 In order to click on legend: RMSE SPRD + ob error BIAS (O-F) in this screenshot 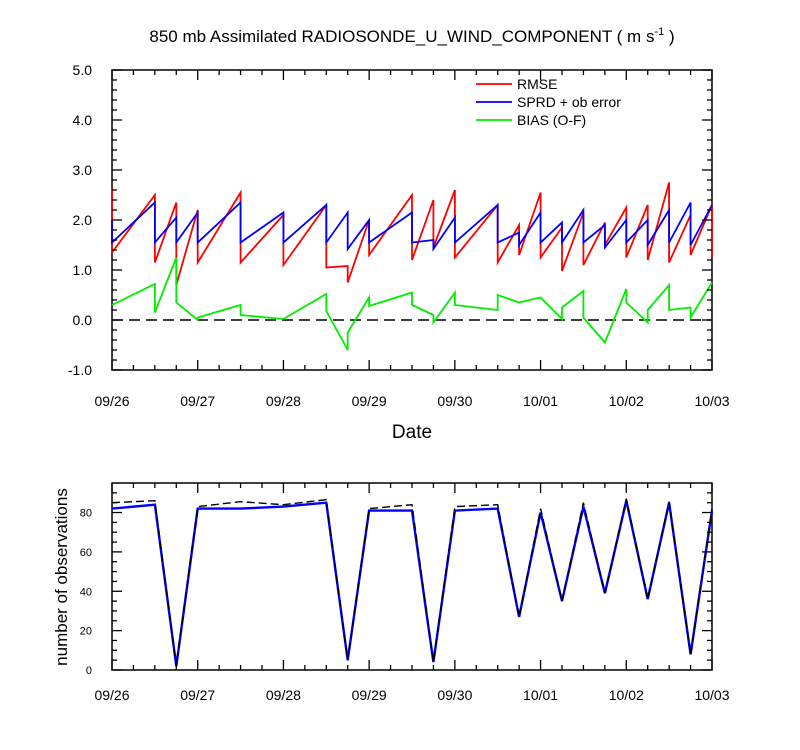, I will do `click(548, 102)`.